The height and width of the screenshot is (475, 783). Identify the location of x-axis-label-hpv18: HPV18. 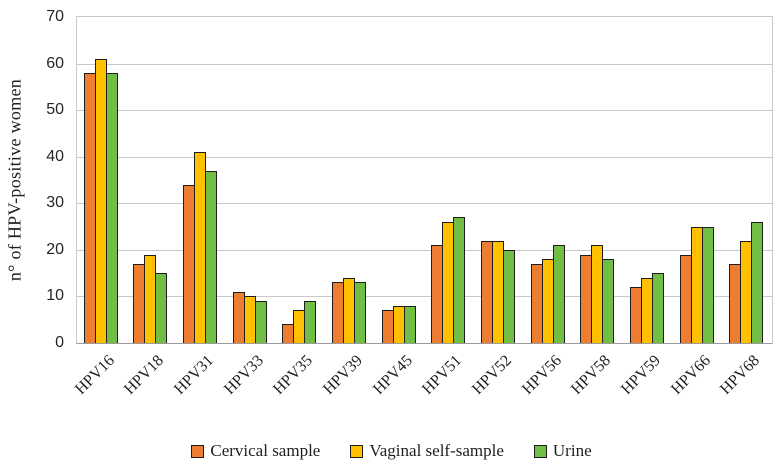
(144, 375).